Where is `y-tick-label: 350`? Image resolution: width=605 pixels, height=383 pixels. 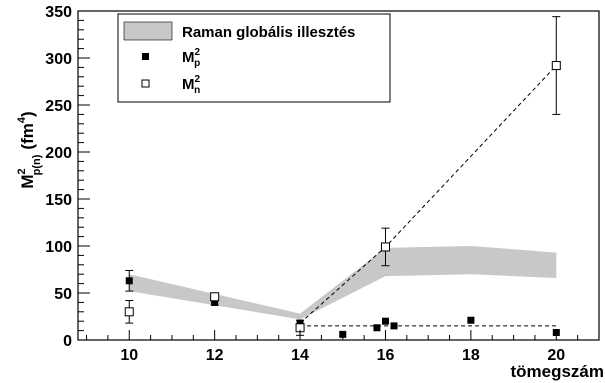 y-tick-label: 350 is located at coordinates (58, 12).